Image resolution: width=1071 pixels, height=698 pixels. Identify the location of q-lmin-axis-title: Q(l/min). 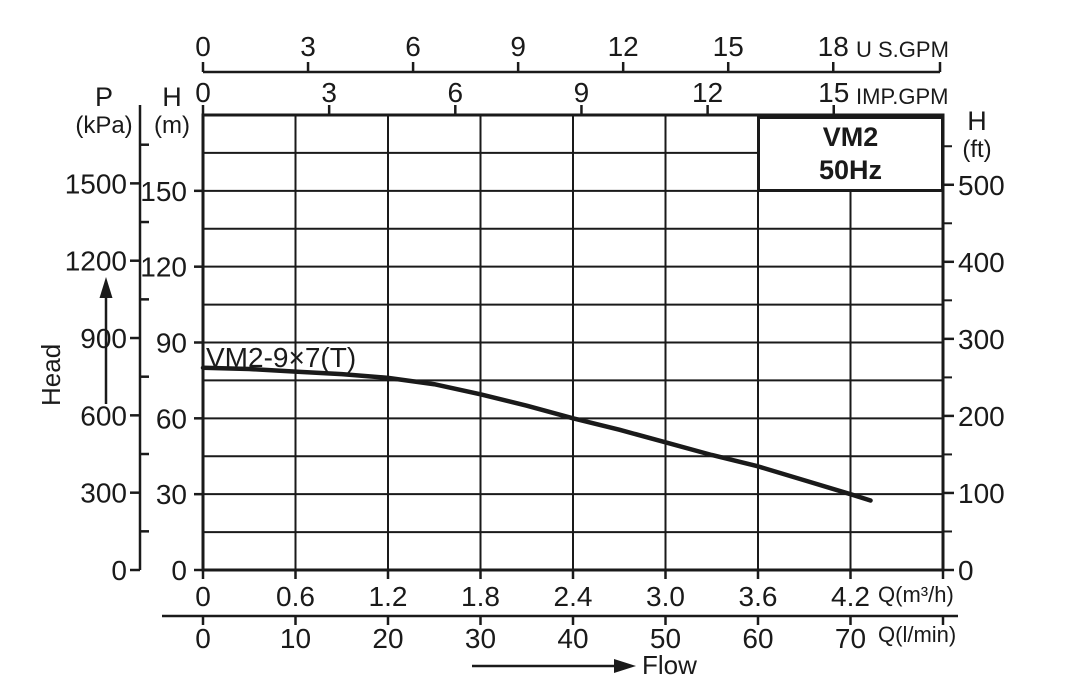
(917, 634).